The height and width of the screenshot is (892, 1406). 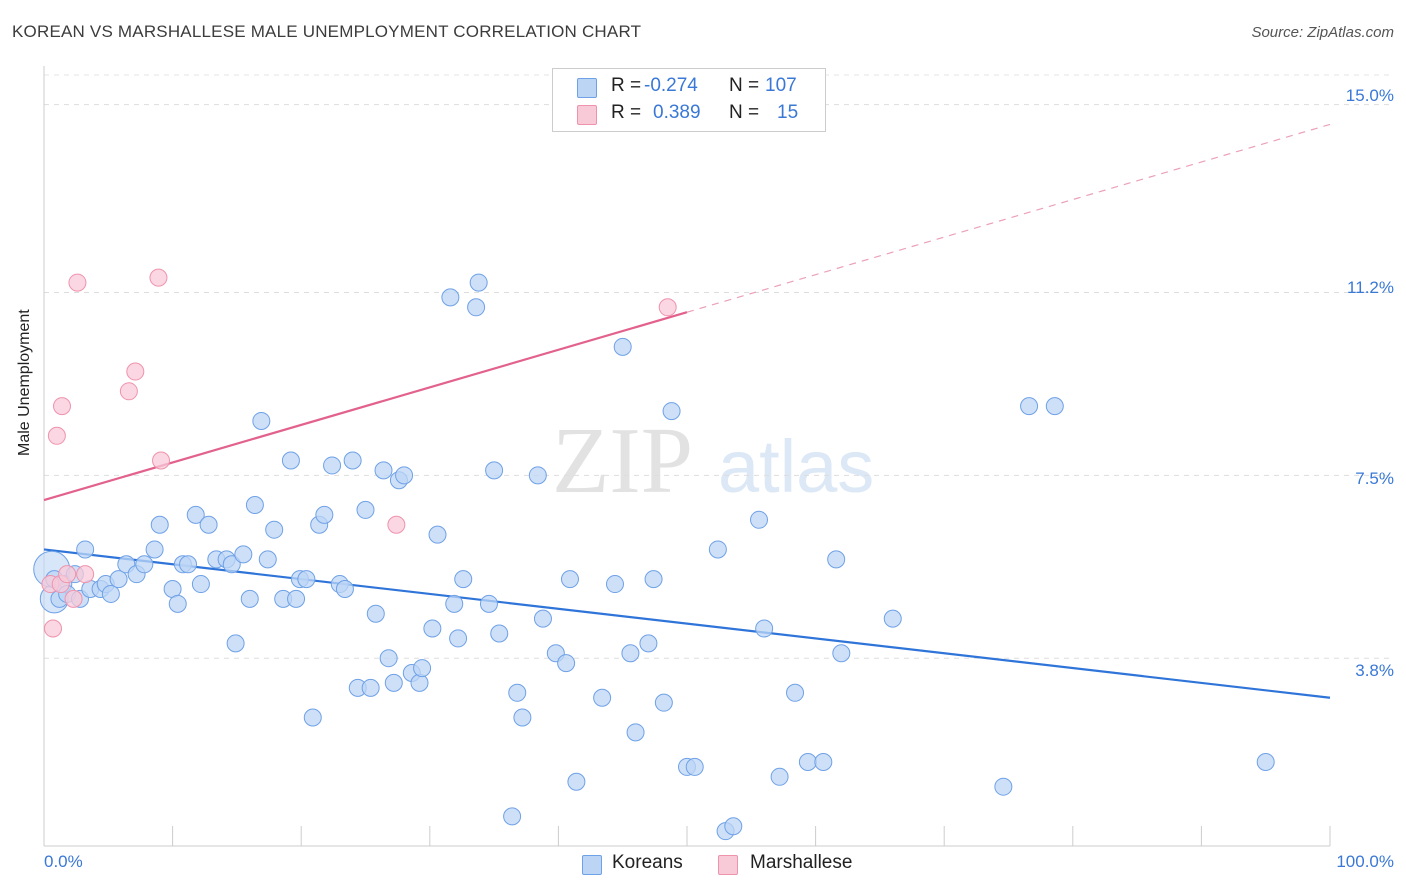 What do you see at coordinates (647, 862) in the screenshot?
I see `bottom-legend-label-koreans: Koreans` at bounding box center [647, 862].